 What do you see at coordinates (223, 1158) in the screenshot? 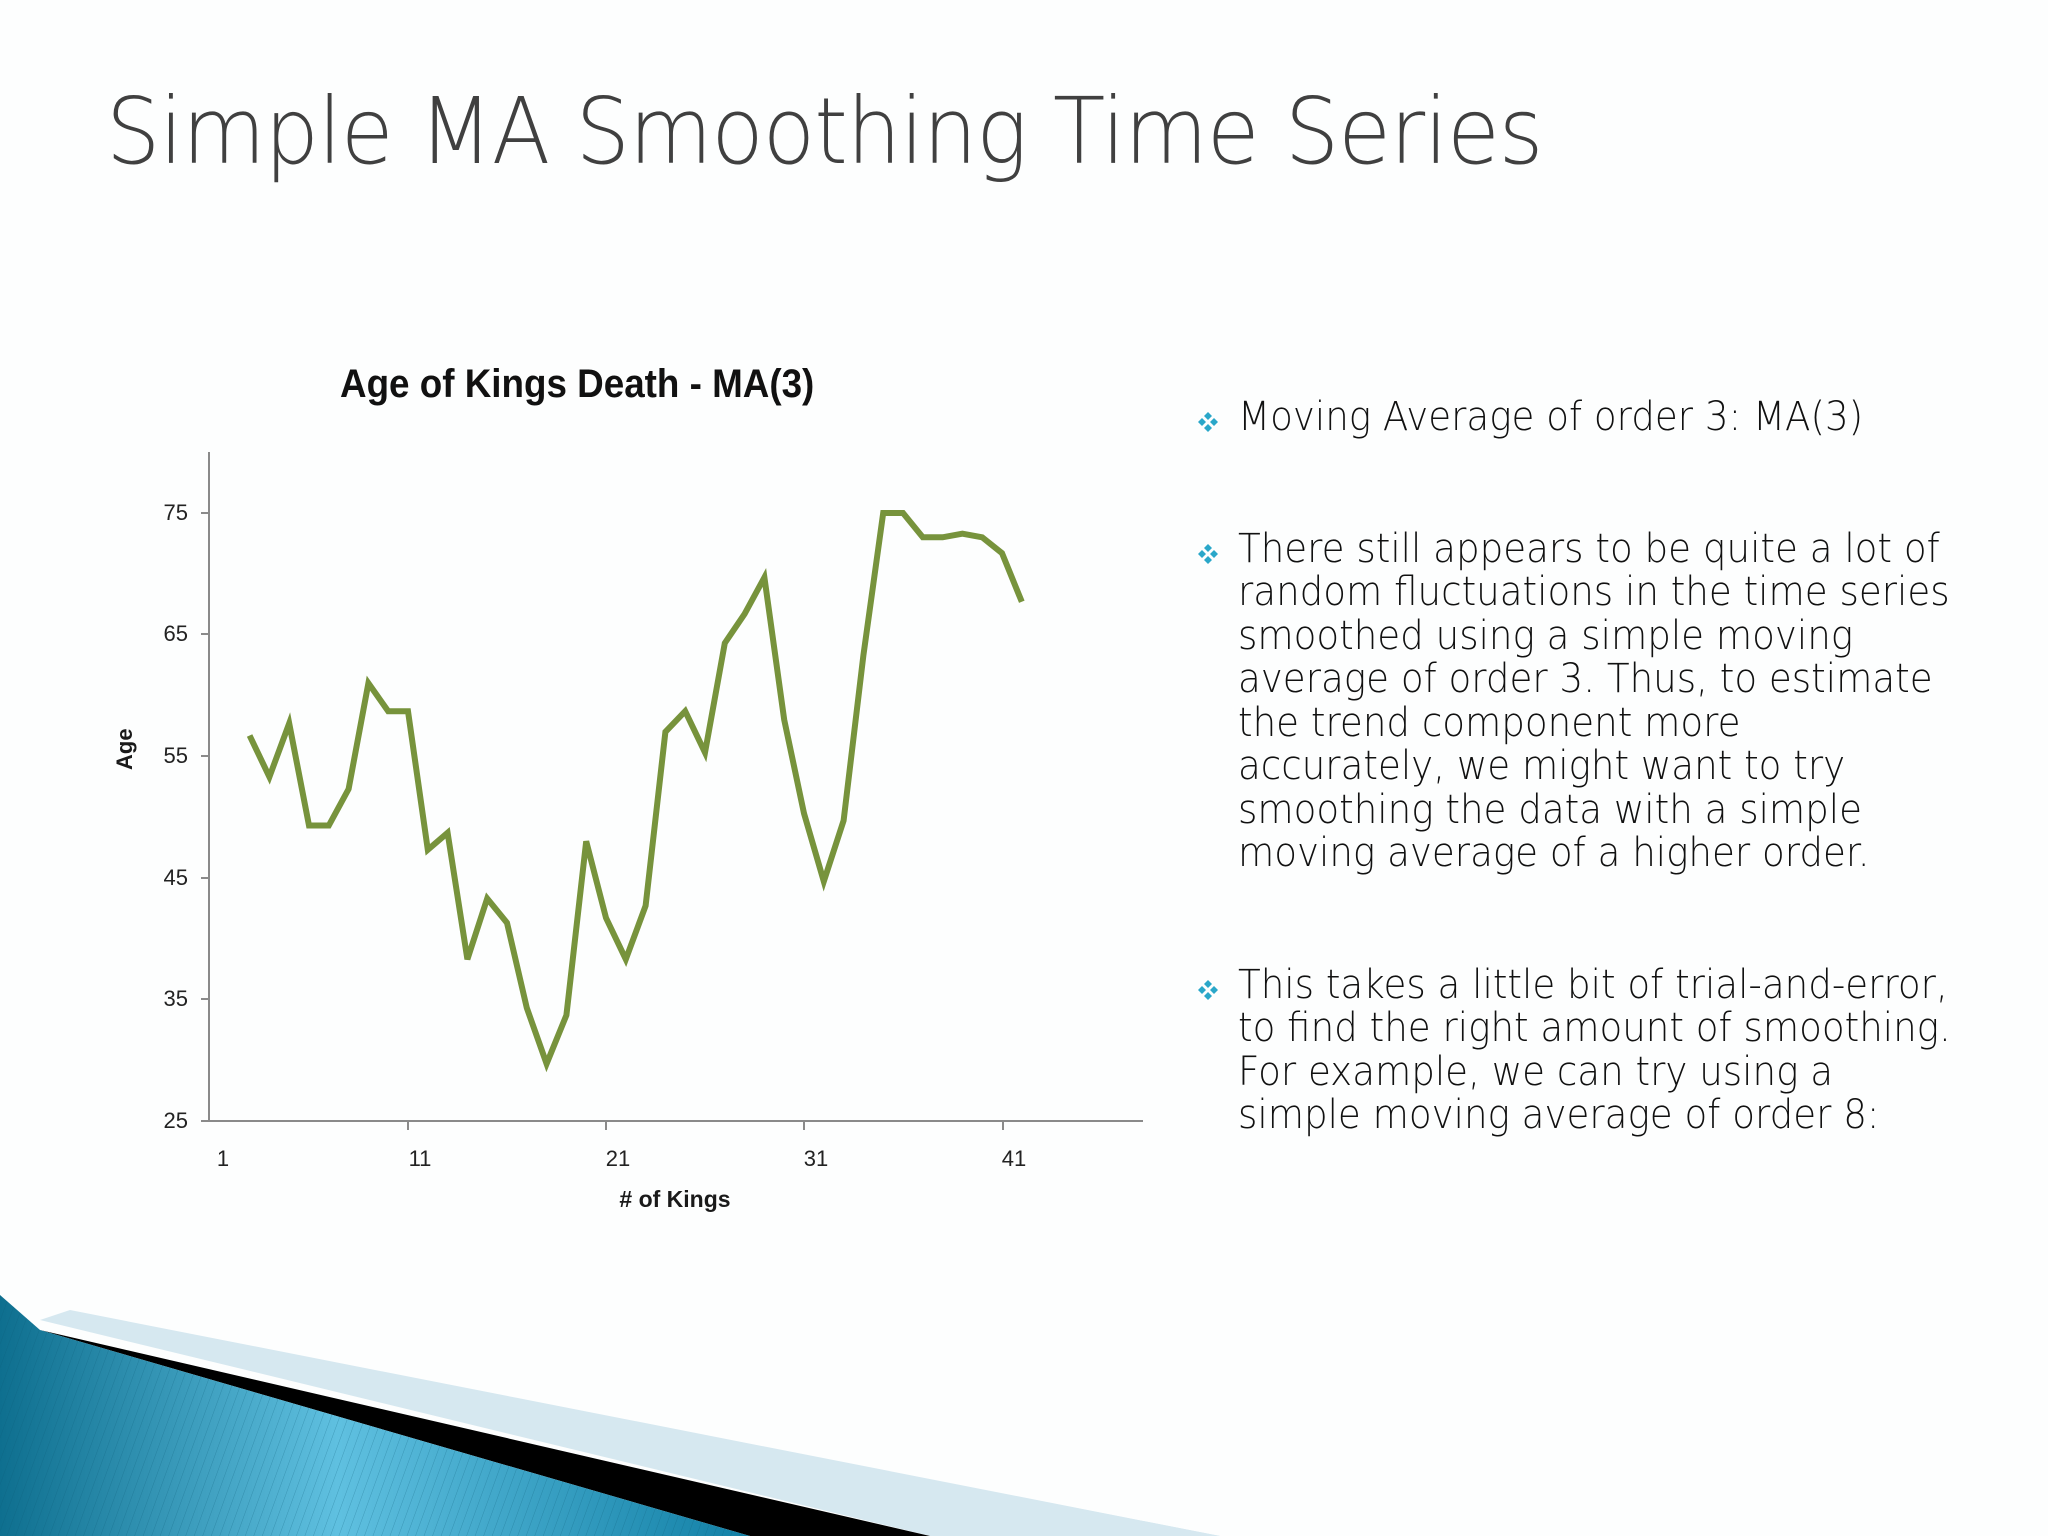
I see `x-tick-label: 1` at bounding box center [223, 1158].